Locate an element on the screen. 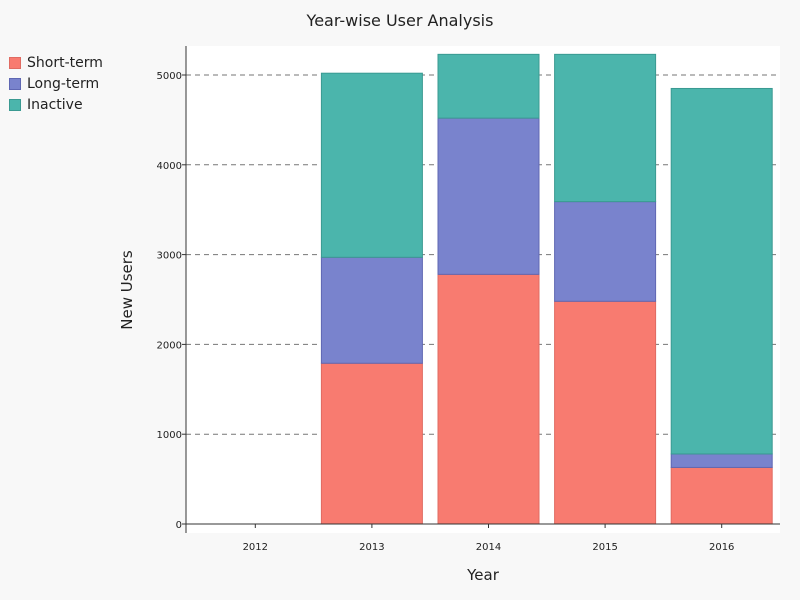 The image size is (800, 600). bar-short-term-2013 is located at coordinates (371, 443).